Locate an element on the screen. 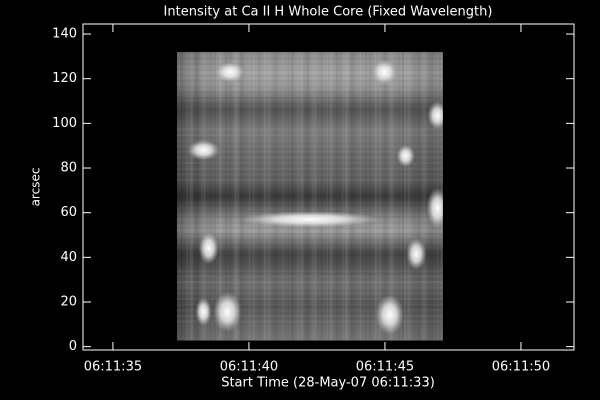 The image size is (600, 400). x-tick-label: 06:11:45 is located at coordinates (385, 367).